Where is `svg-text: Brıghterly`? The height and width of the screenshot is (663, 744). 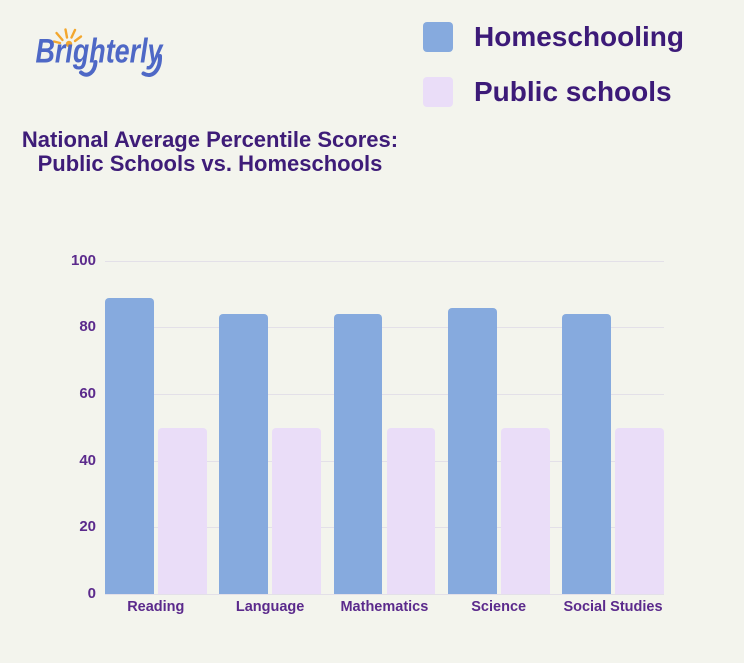 svg-text: Brıghterly is located at coordinates (100, 52).